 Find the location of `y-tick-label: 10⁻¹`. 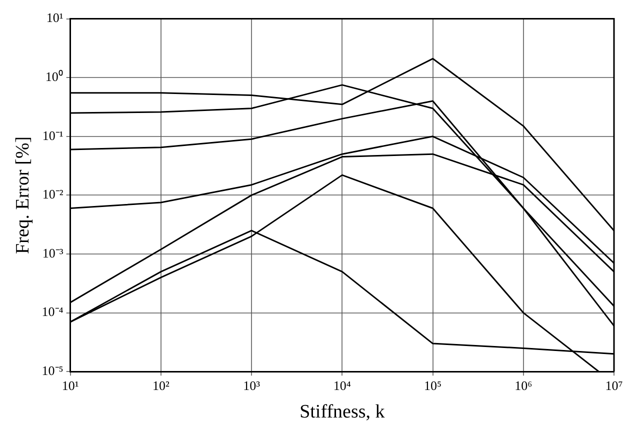

y-tick-label: 10⁻¹ is located at coordinates (53, 135).